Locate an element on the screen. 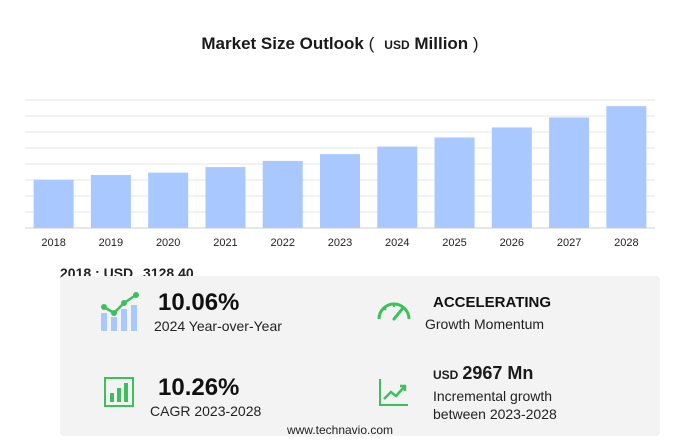  title-unit: USD is located at coordinates (397, 45).